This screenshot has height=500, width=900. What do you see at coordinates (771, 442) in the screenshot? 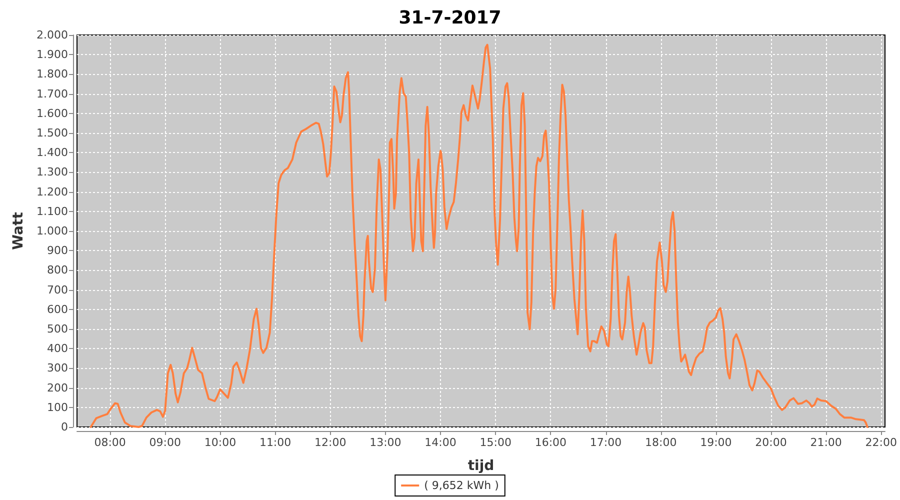
I see `x-tick-label: 20:00` at bounding box center [771, 442].